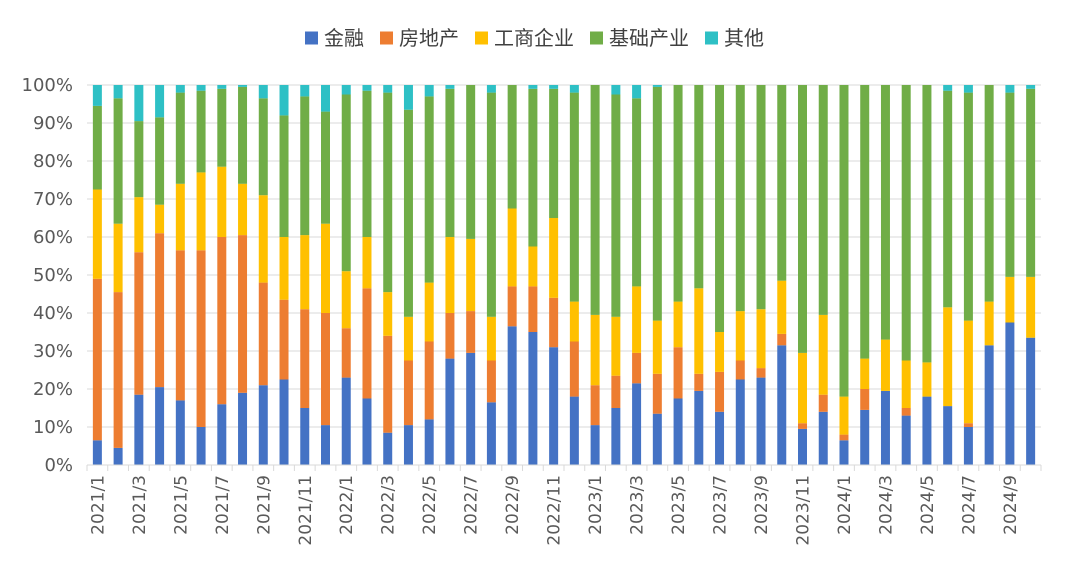 The width and height of the screenshot is (1069, 588). I want to click on y-tick-label: 60%, so click(53, 237).